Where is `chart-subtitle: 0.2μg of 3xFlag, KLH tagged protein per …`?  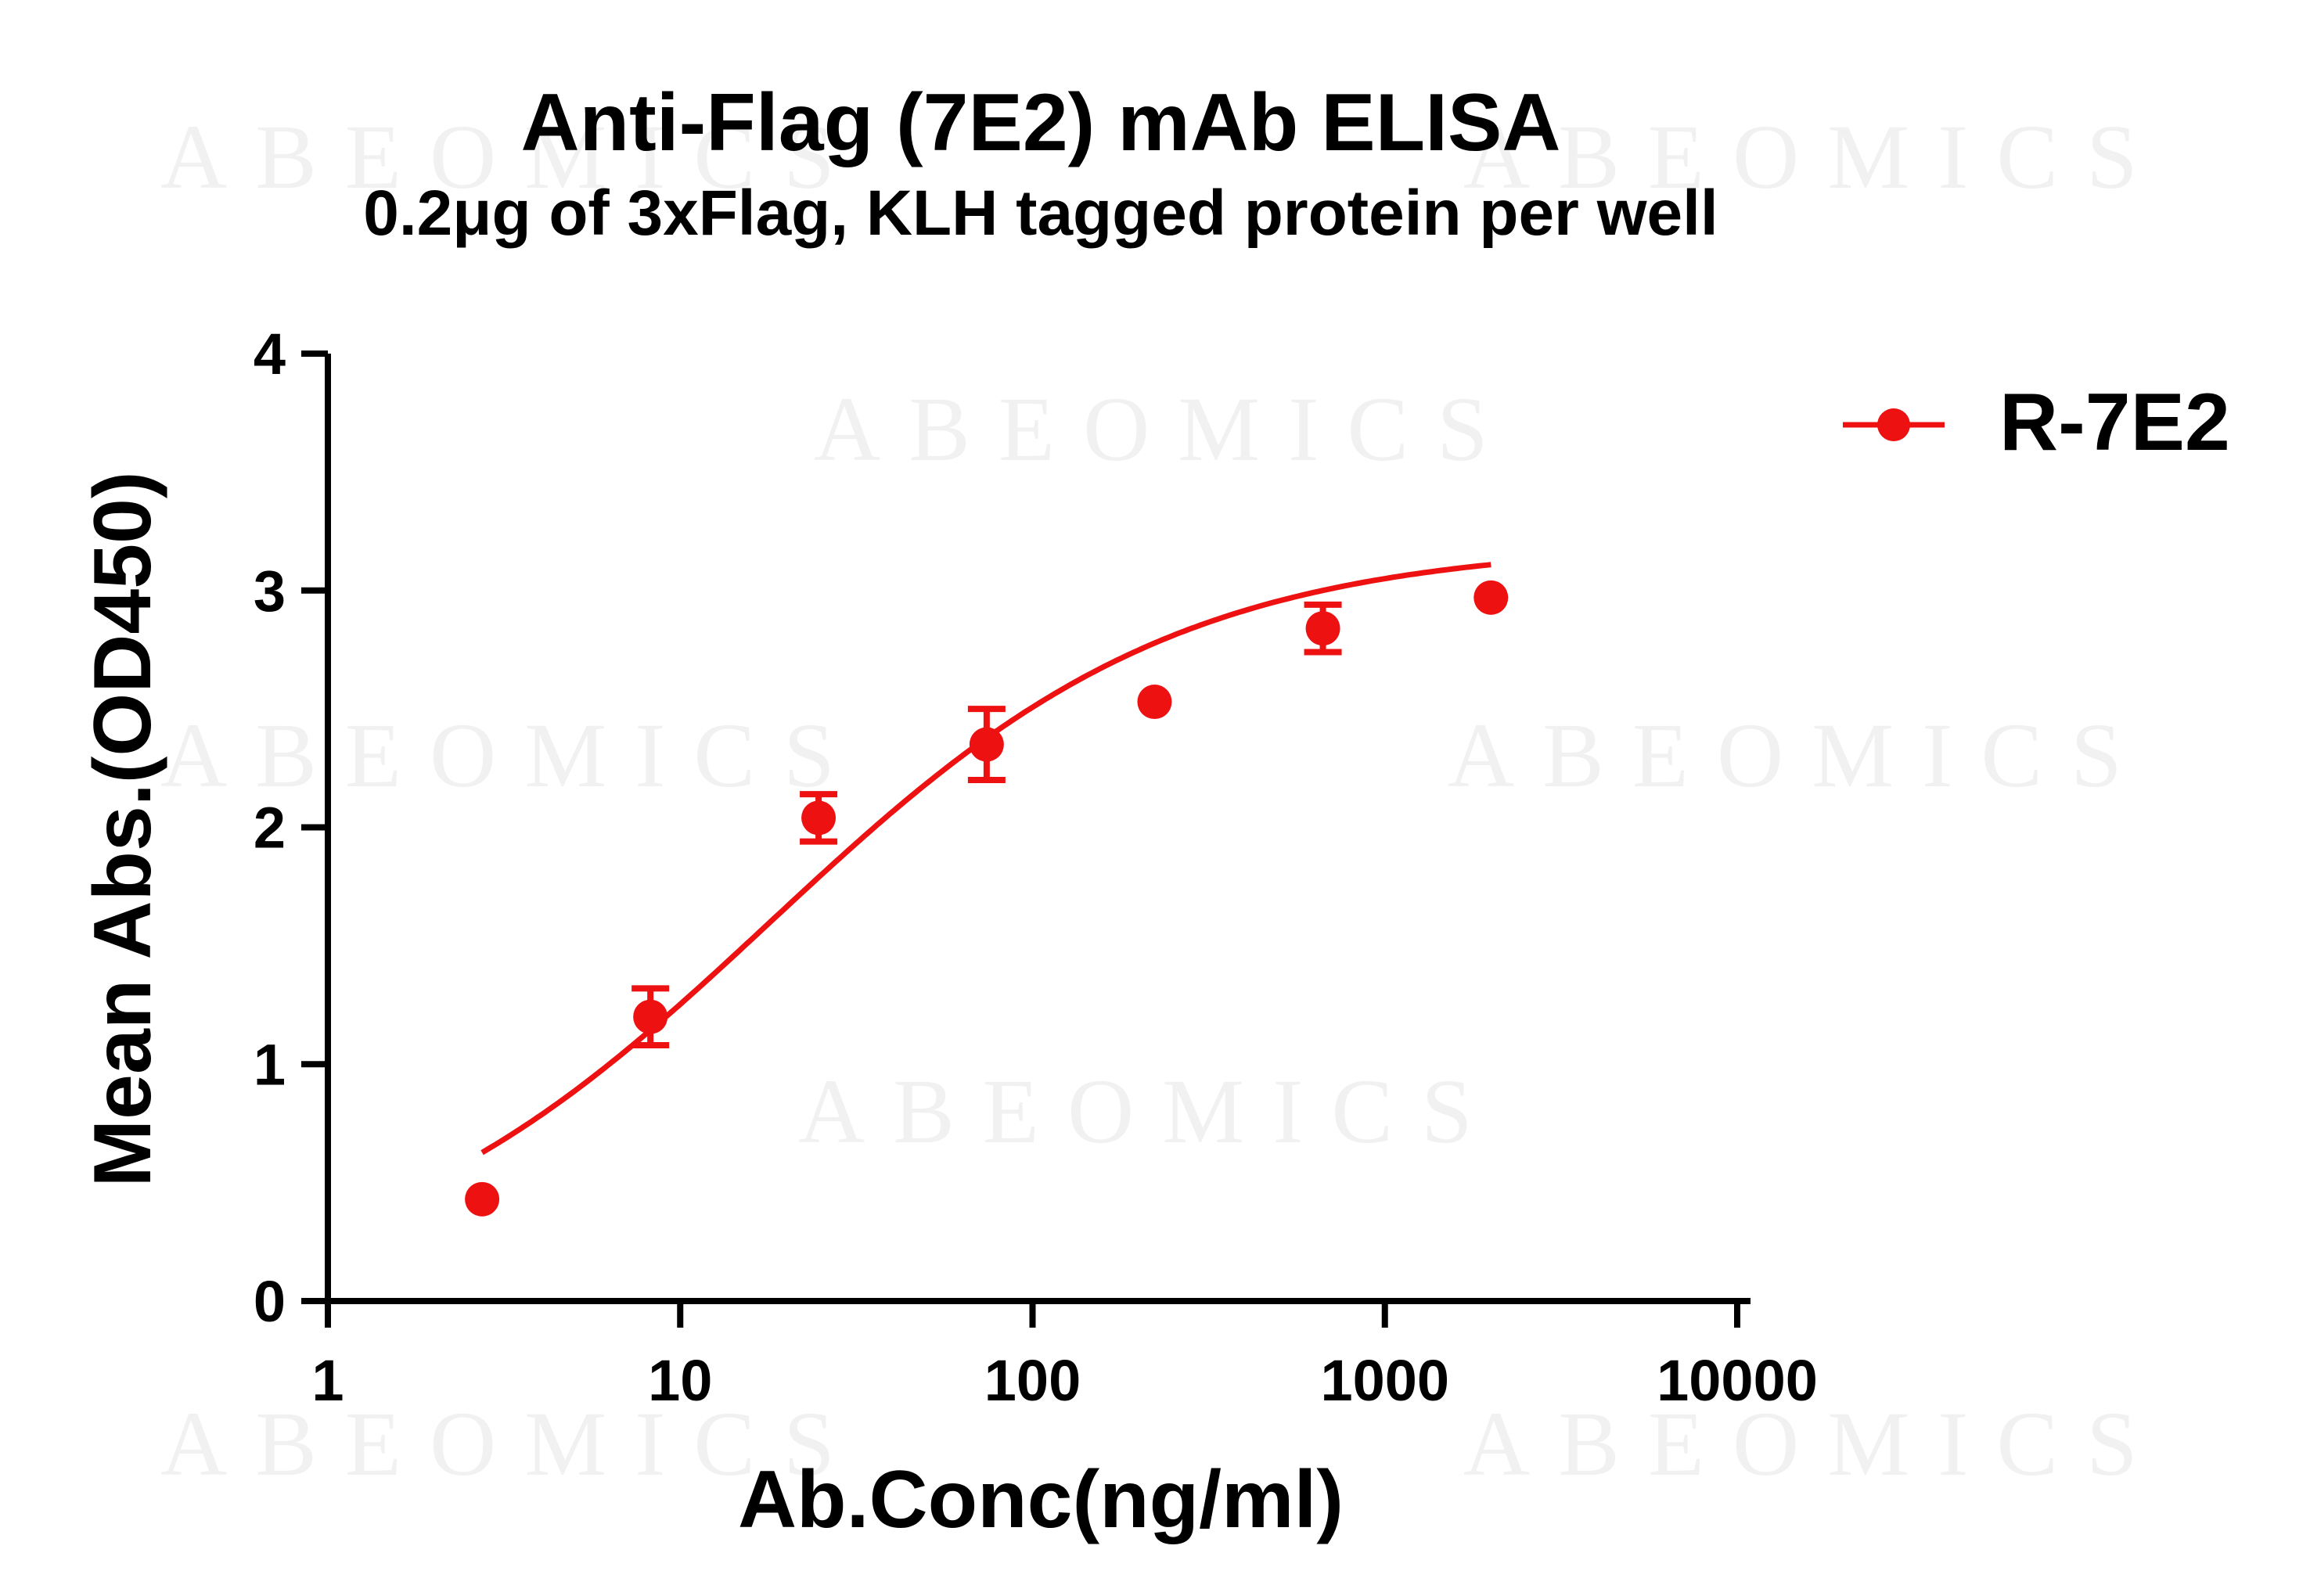 chart-subtitle: 0.2μg of 3xFlag, KLH tagged protein per … is located at coordinates (1040, 213).